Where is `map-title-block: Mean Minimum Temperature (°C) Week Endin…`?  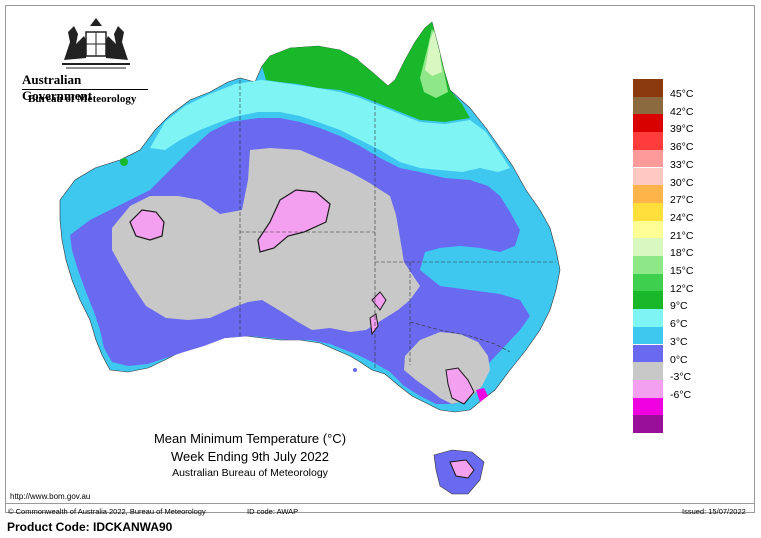 map-title-block: Mean Minimum Temperature (°C) Week Endin… is located at coordinates (250, 455).